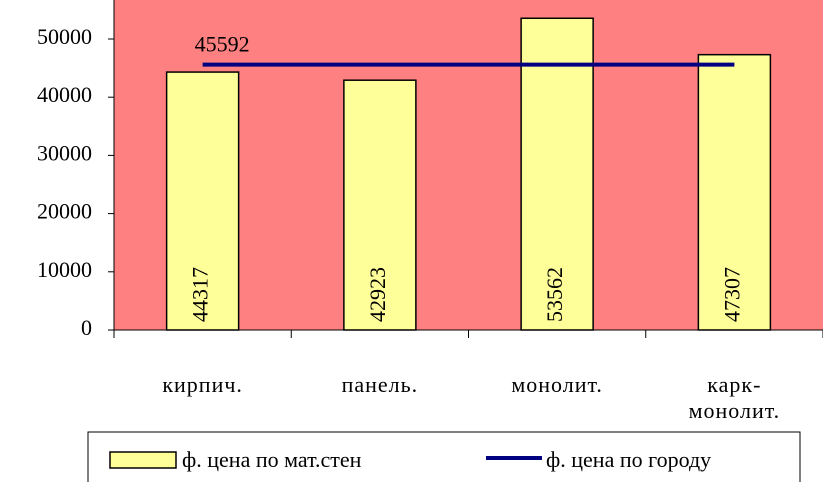 Image resolution: width=823 pixels, height=482 pixels. I want to click on legend-swatch, so click(143, 460).